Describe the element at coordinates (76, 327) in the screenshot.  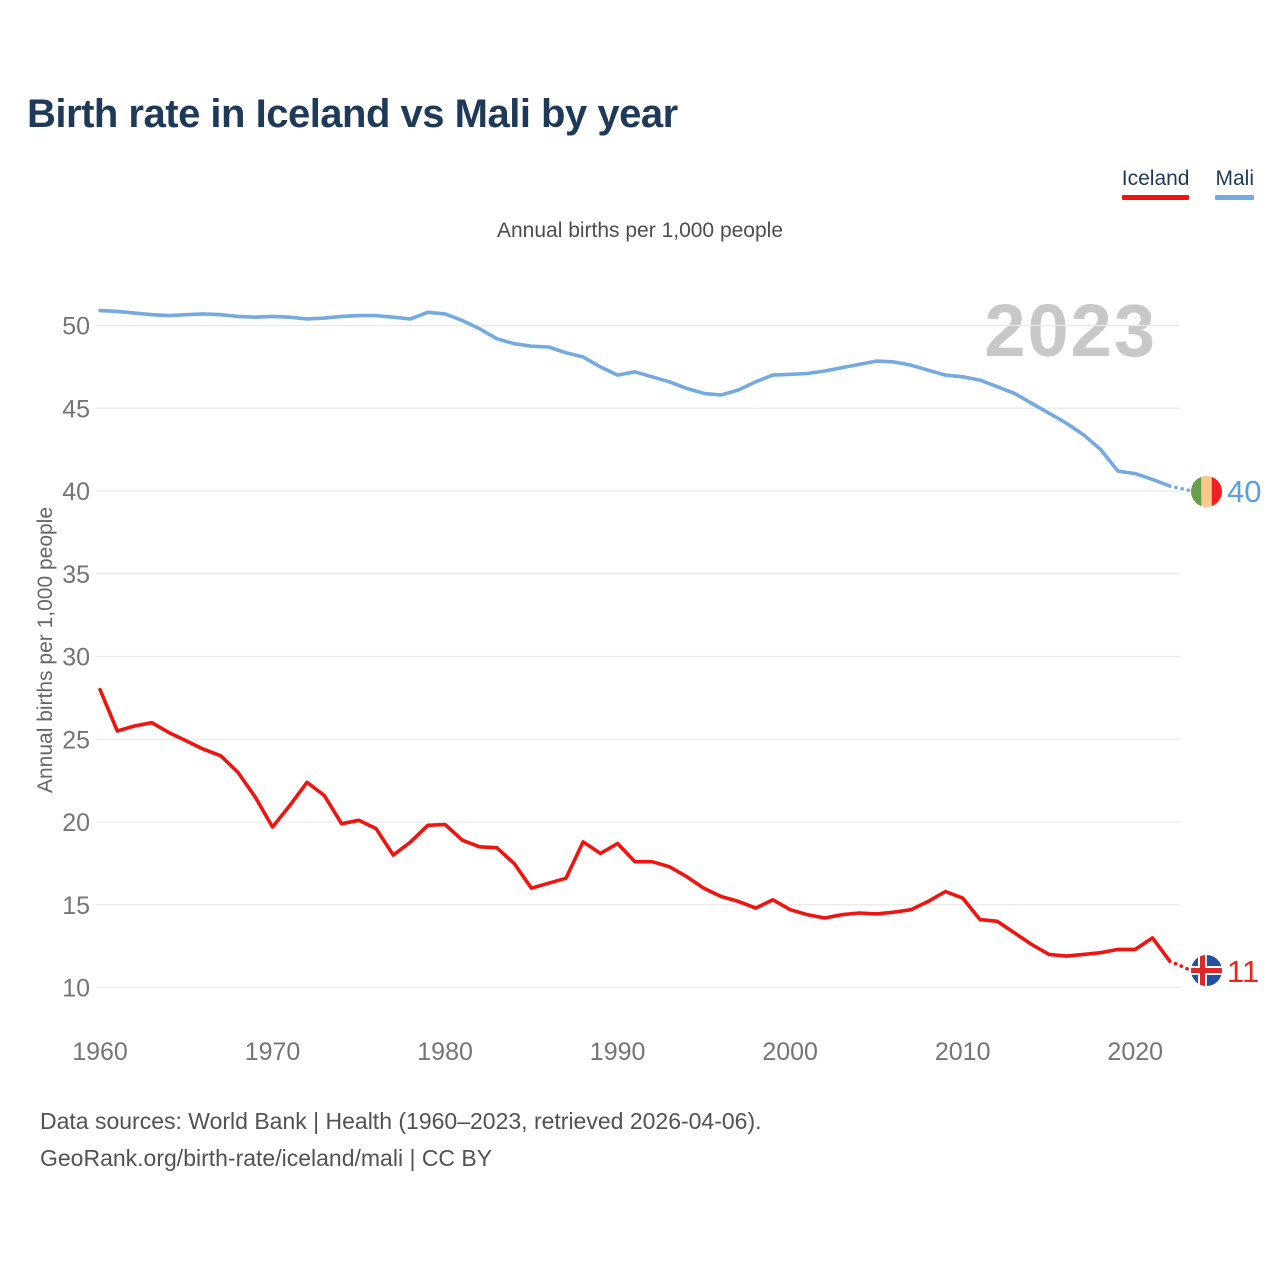
I see `y-axis-tick-label: 50` at that location.